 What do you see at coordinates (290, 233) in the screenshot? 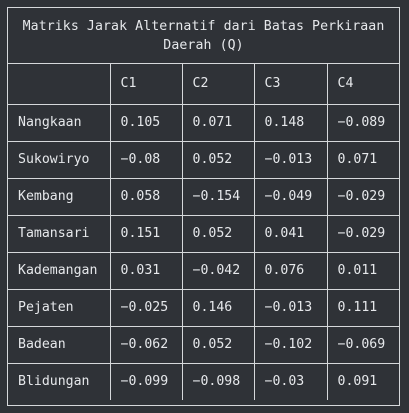
I see `cell-value: 0.041` at bounding box center [290, 233].